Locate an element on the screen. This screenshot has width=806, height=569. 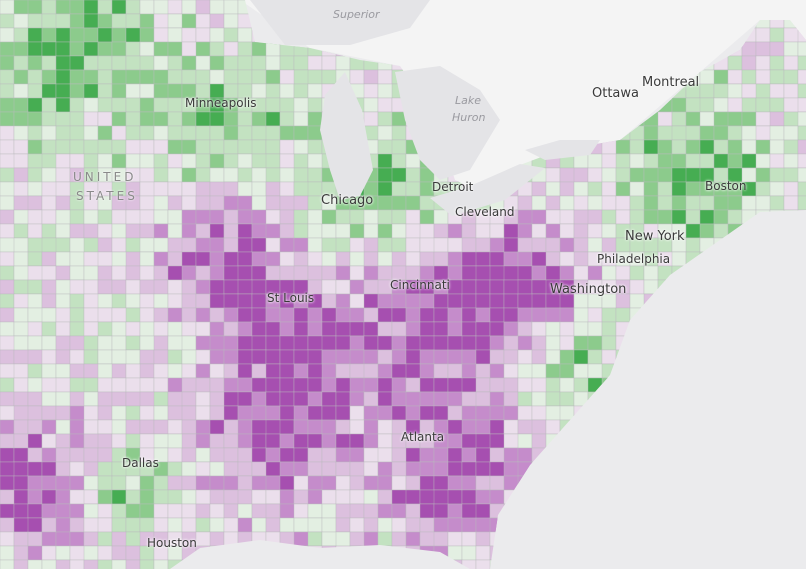
city-ottawa: Ottawa is located at coordinates (615, 93).